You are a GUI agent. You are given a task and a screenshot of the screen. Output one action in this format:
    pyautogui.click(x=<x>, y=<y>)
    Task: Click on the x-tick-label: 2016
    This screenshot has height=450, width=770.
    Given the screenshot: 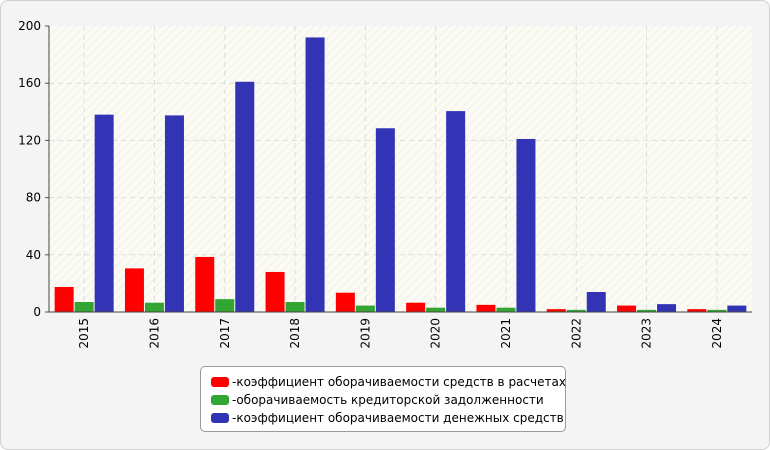 What is the action you would take?
    pyautogui.click(x=154, y=333)
    